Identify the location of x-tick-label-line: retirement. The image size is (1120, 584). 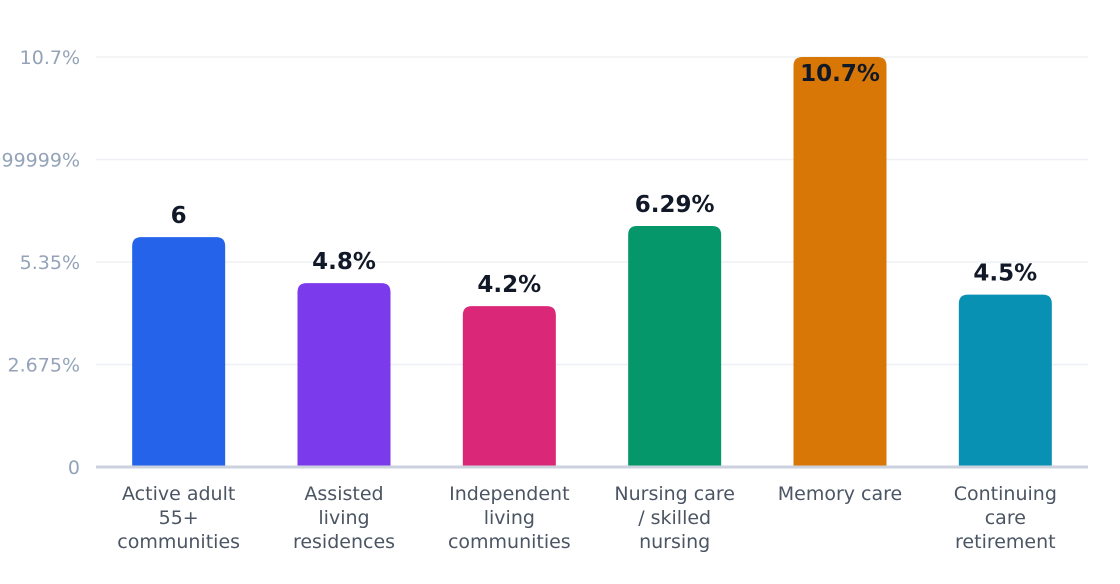
(1005, 542).